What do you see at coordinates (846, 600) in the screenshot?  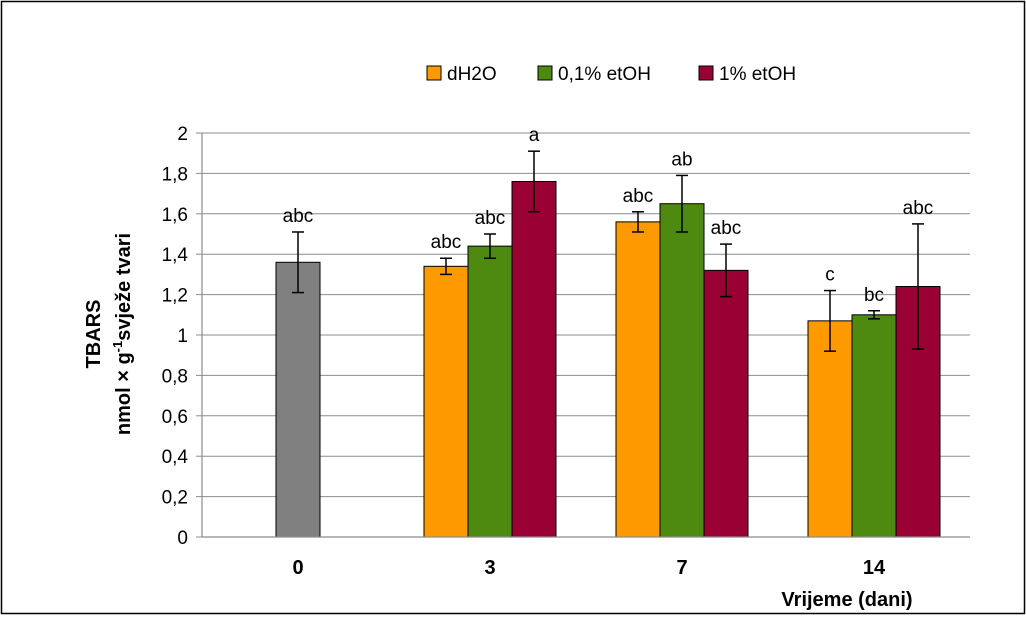 I see `x-axis-title: Vrijeme (dani)` at bounding box center [846, 600].